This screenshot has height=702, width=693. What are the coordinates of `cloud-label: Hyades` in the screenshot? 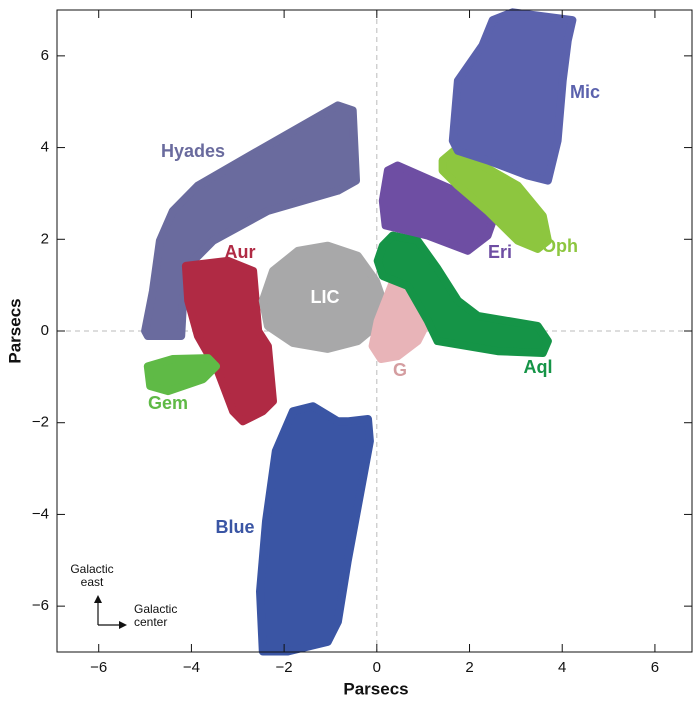 It's located at (193, 151).